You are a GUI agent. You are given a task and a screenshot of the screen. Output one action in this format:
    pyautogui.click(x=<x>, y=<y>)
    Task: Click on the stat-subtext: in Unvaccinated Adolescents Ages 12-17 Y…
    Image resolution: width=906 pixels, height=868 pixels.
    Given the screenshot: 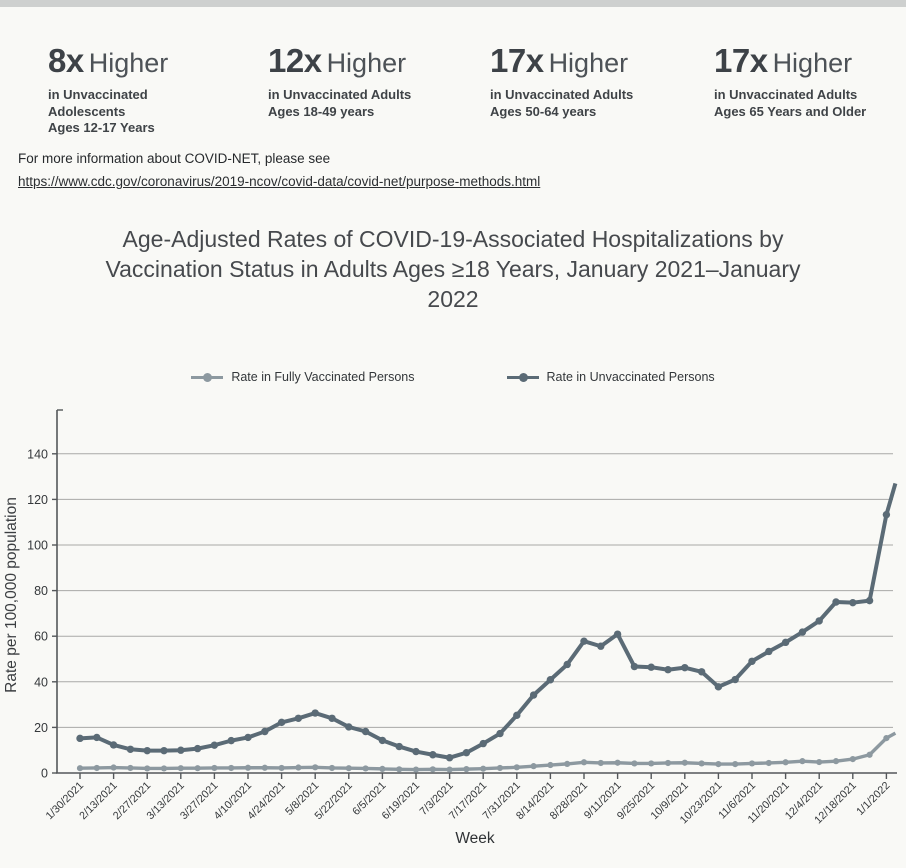 What is the action you would take?
    pyautogui.click(x=158, y=112)
    